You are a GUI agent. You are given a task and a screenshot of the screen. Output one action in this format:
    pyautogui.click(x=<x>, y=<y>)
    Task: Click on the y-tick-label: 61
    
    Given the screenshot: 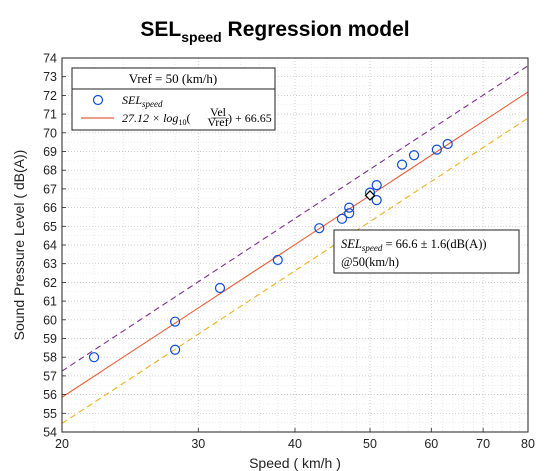 What is the action you would take?
    pyautogui.click(x=50, y=302)
    